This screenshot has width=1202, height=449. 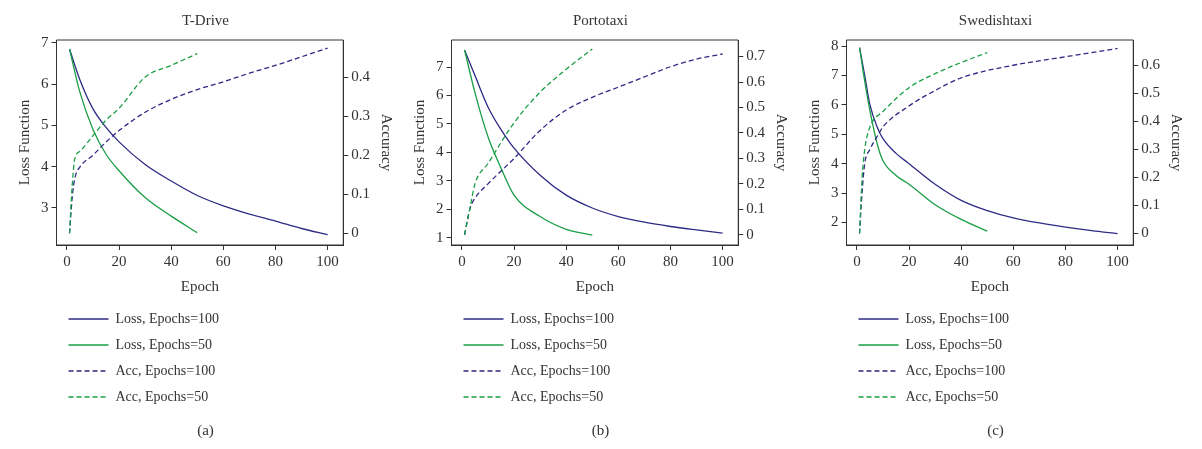 What do you see at coordinates (835, 45) in the screenshot?
I see `y-tick-label: 8` at bounding box center [835, 45].